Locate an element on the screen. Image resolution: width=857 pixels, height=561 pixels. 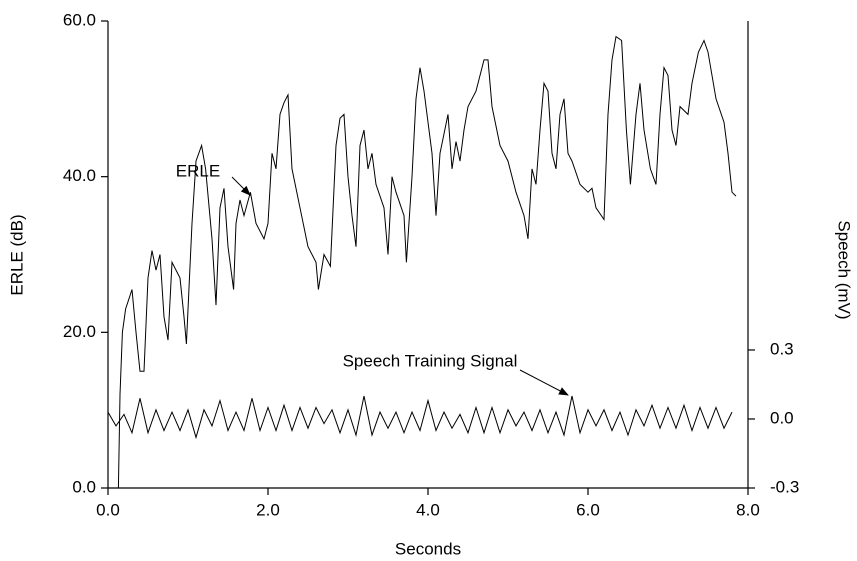
y2-axis-label: Speech (mV) is located at coordinates (844, 269).